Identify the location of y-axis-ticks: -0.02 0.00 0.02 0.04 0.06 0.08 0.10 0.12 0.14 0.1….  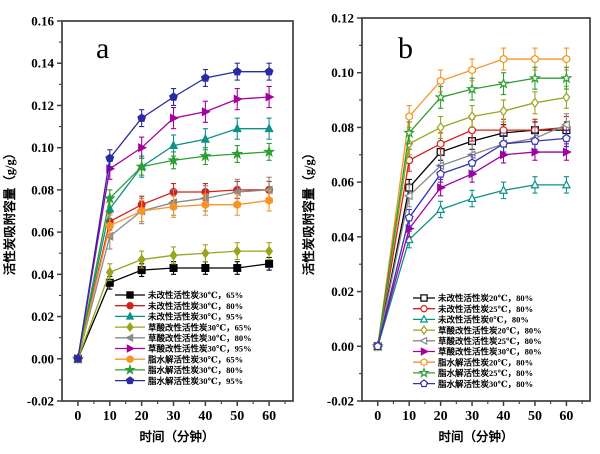
(44, 211).